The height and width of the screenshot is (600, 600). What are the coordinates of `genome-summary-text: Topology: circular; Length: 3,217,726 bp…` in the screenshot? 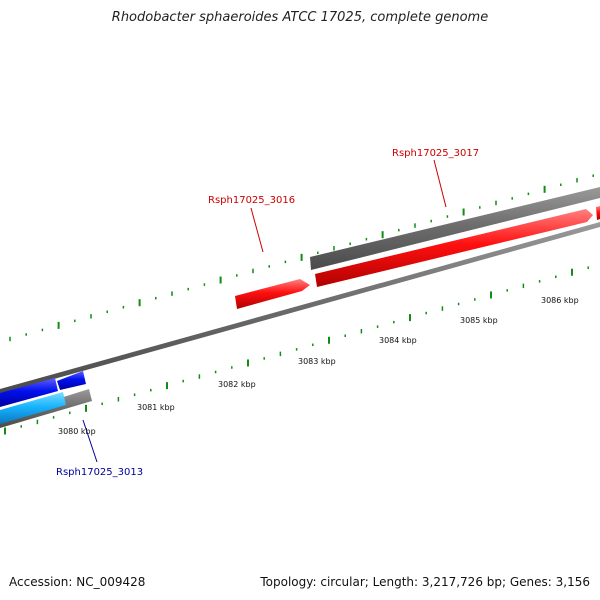 It's located at (425, 582).